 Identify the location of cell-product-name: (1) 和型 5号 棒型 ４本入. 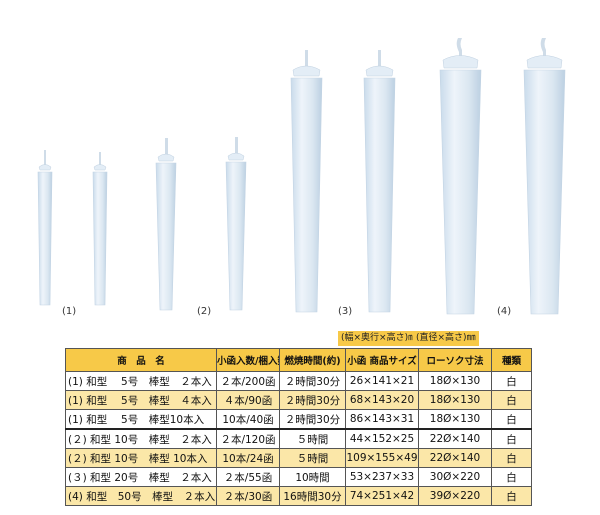
(141, 400).